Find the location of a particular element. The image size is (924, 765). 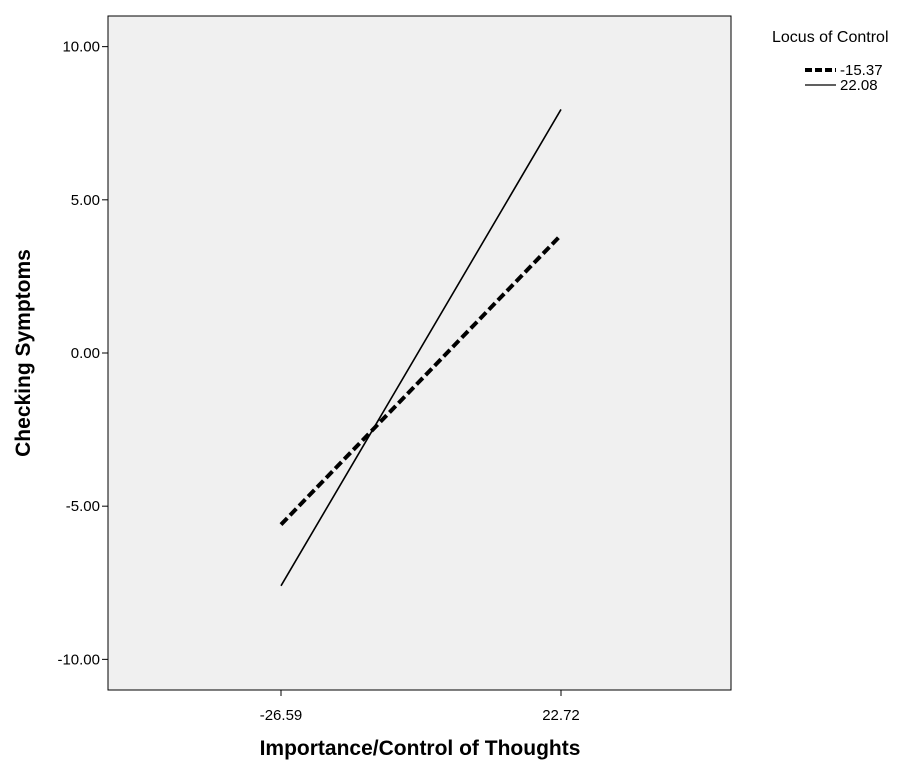

y-axis: 10.00 5.00 0.00 -5.00 -10.00 is located at coordinates (82, 353).